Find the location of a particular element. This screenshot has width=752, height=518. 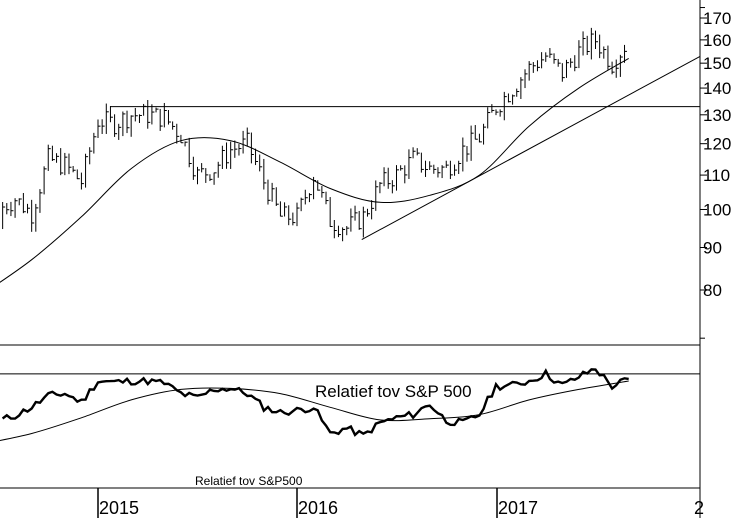

relative-moving-average-line is located at coordinates (314, 410).